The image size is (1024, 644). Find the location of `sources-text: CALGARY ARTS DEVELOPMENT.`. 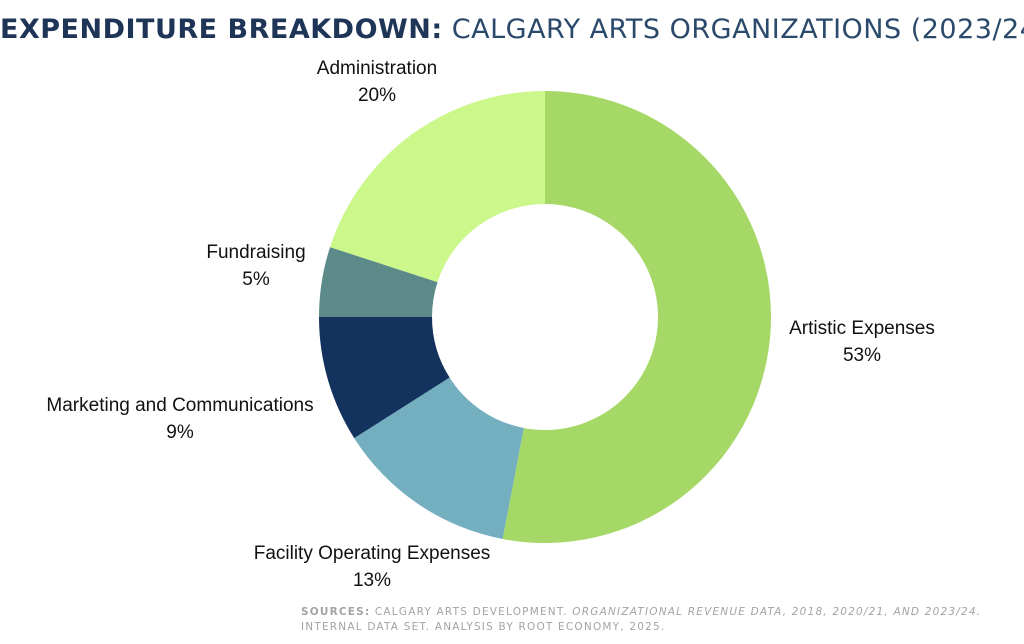

sources-text: CALGARY ARTS DEVELOPMENT. is located at coordinates (471, 612).